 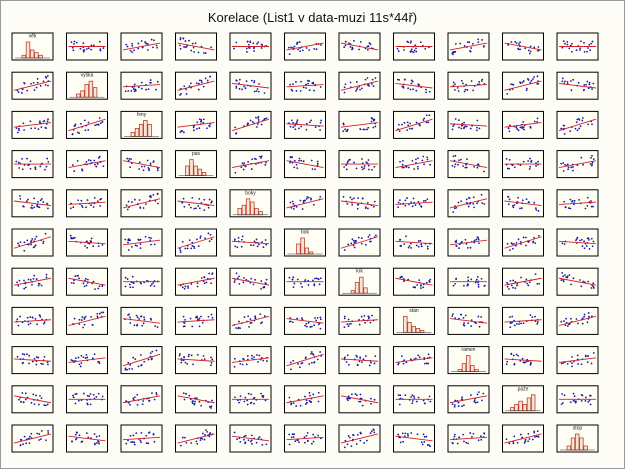 I want to click on matrix-cell-r7-c3, so click(x=141, y=281).